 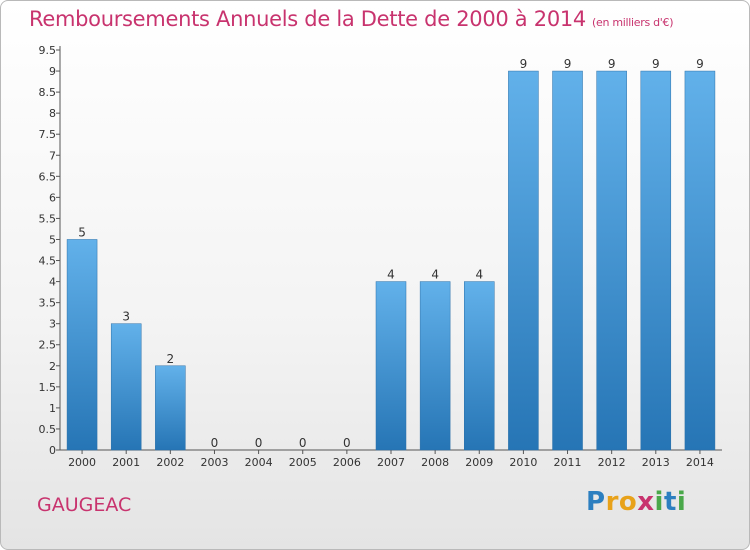 What do you see at coordinates (612, 502) in the screenshot?
I see `logo-letter: r` at bounding box center [612, 502].